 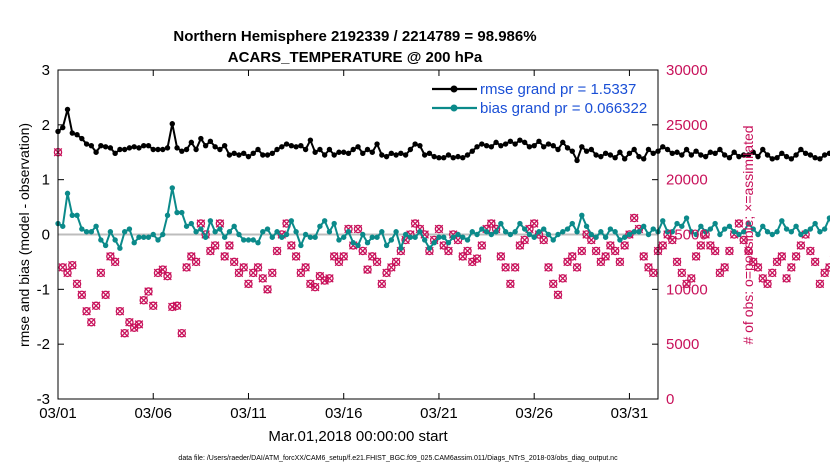 What do you see at coordinates (43, 289) in the screenshot?
I see `y-left-tick-label: -1` at bounding box center [43, 289].